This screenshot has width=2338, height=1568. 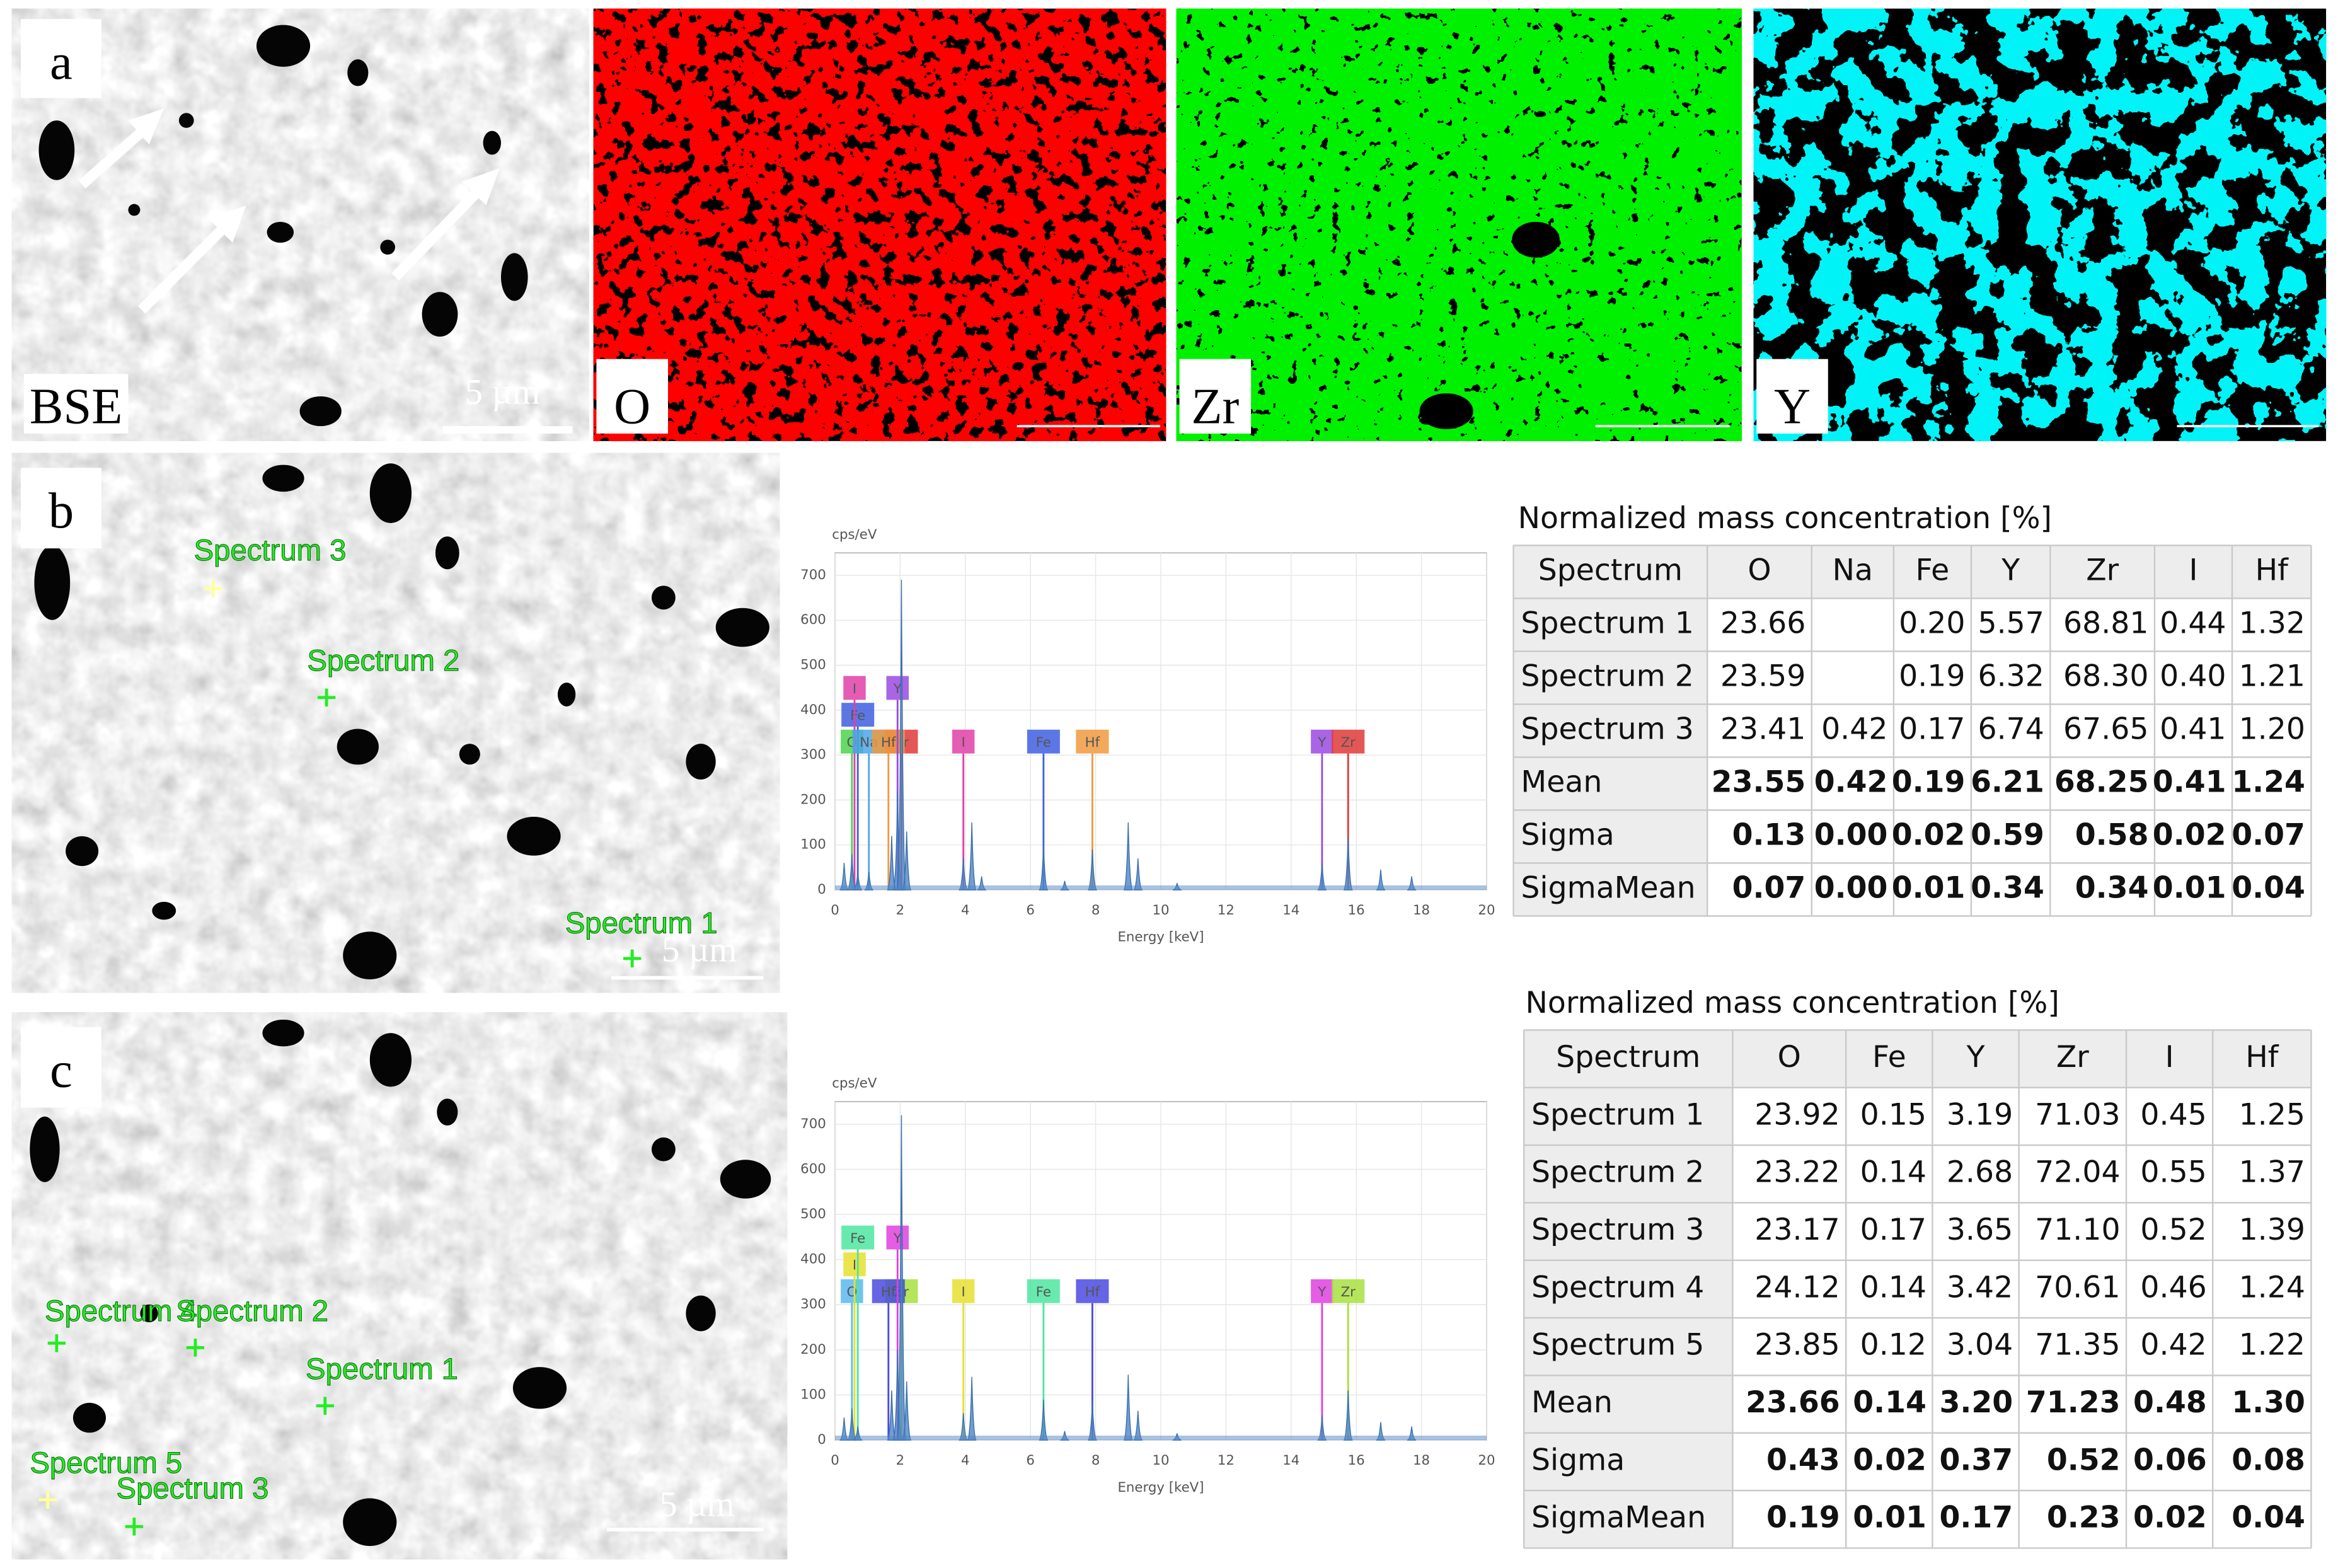 I want to click on element-tag-label: O, so click(x=852, y=1292).